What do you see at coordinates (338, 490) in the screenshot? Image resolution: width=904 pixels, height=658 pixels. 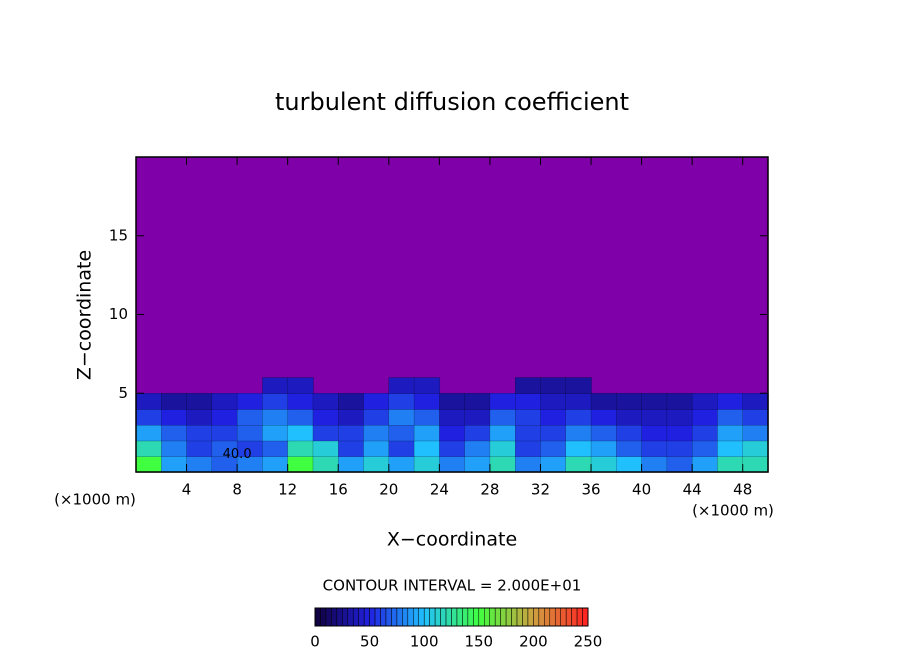 I see `x-tick-label: 16` at bounding box center [338, 490].